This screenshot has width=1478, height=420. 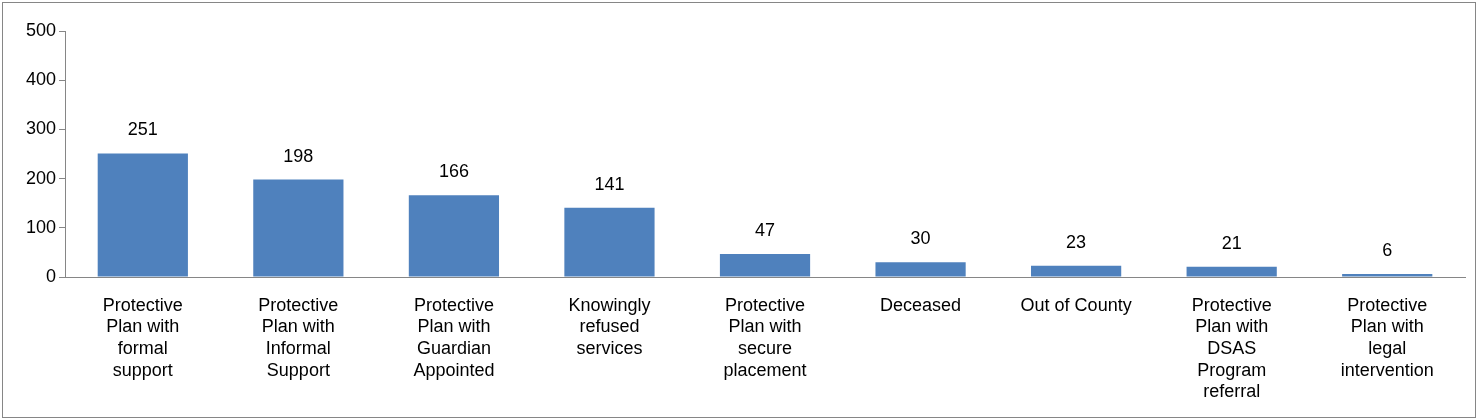 What do you see at coordinates (41, 226) in the screenshot?
I see `y-tick-label: 100` at bounding box center [41, 226].